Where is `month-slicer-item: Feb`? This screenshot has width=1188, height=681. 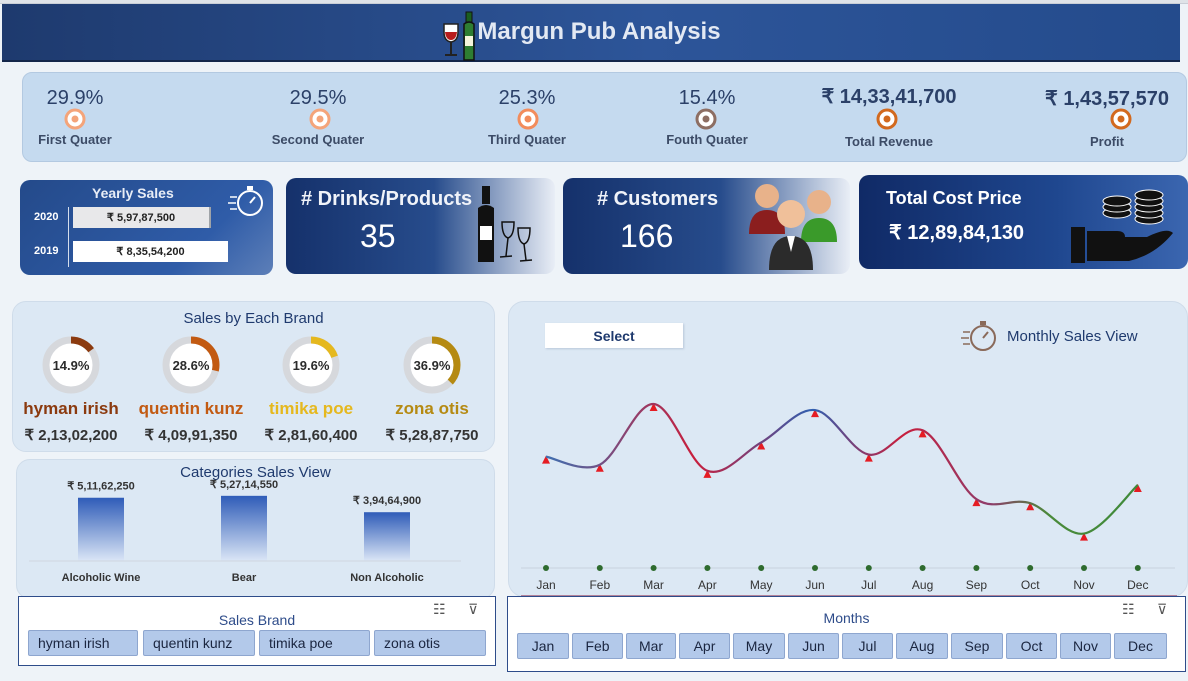
month-slicer-item: Feb is located at coordinates (597, 646).